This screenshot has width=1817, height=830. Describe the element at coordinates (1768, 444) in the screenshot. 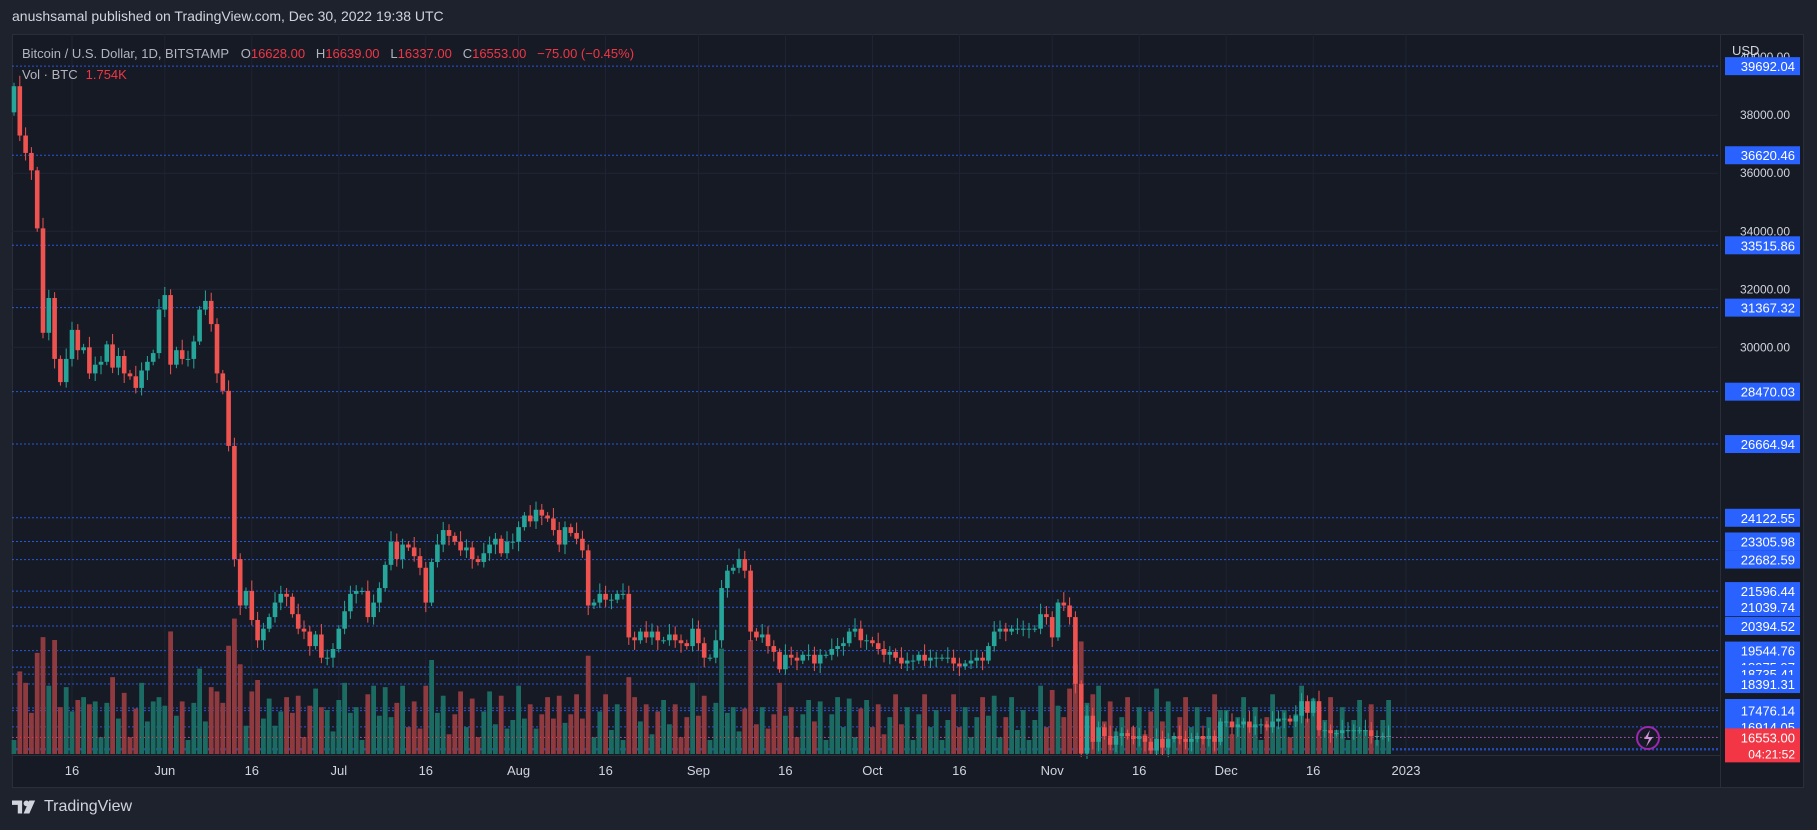

I see `price-tag-label: 26664.94` at that location.